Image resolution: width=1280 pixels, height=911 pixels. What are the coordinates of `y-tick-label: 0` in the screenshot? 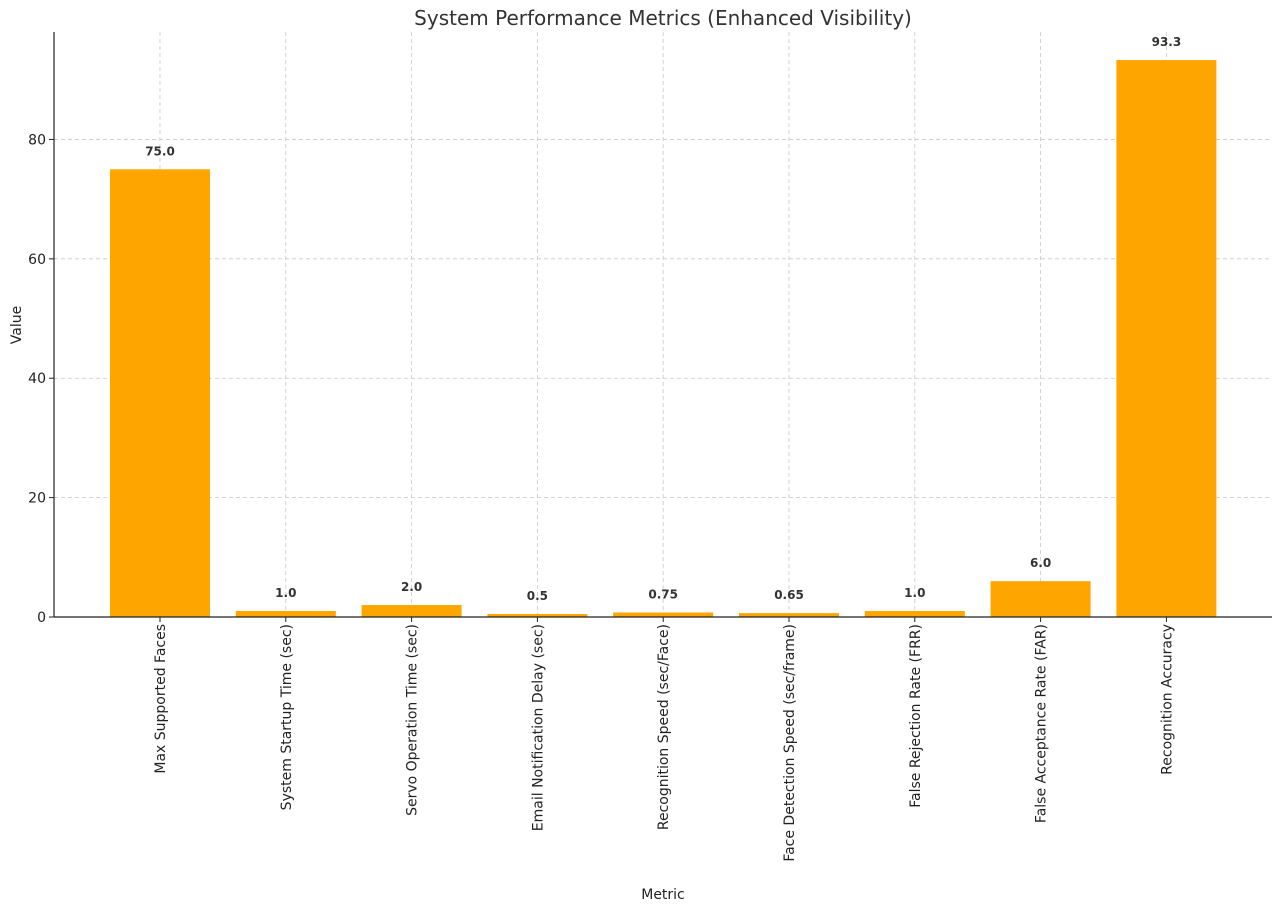 It's located at (41, 618).